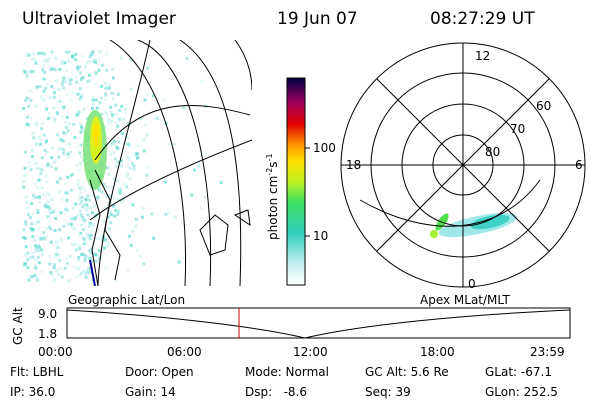  Describe the element at coordinates (273, 164) in the screenshot. I see `unit: s` at that location.